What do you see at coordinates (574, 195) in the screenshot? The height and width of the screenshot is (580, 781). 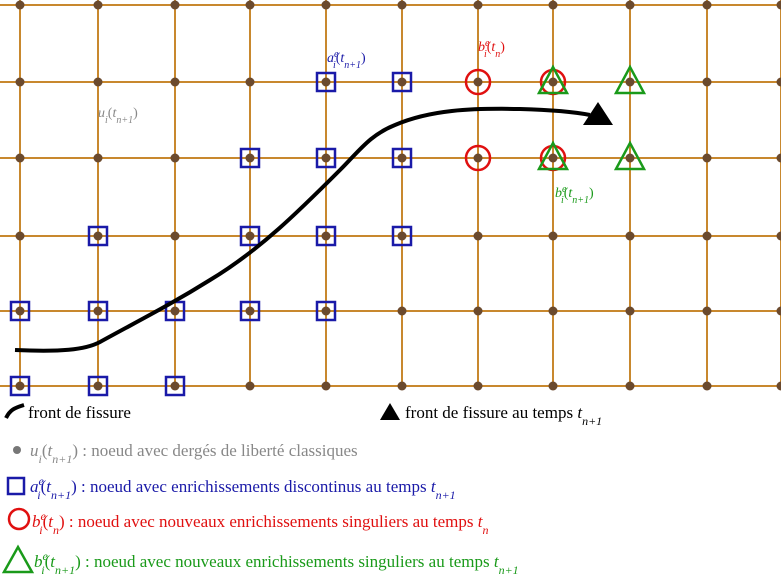 I see `label-b-tn1: be i(tn+1)` at bounding box center [574, 195].